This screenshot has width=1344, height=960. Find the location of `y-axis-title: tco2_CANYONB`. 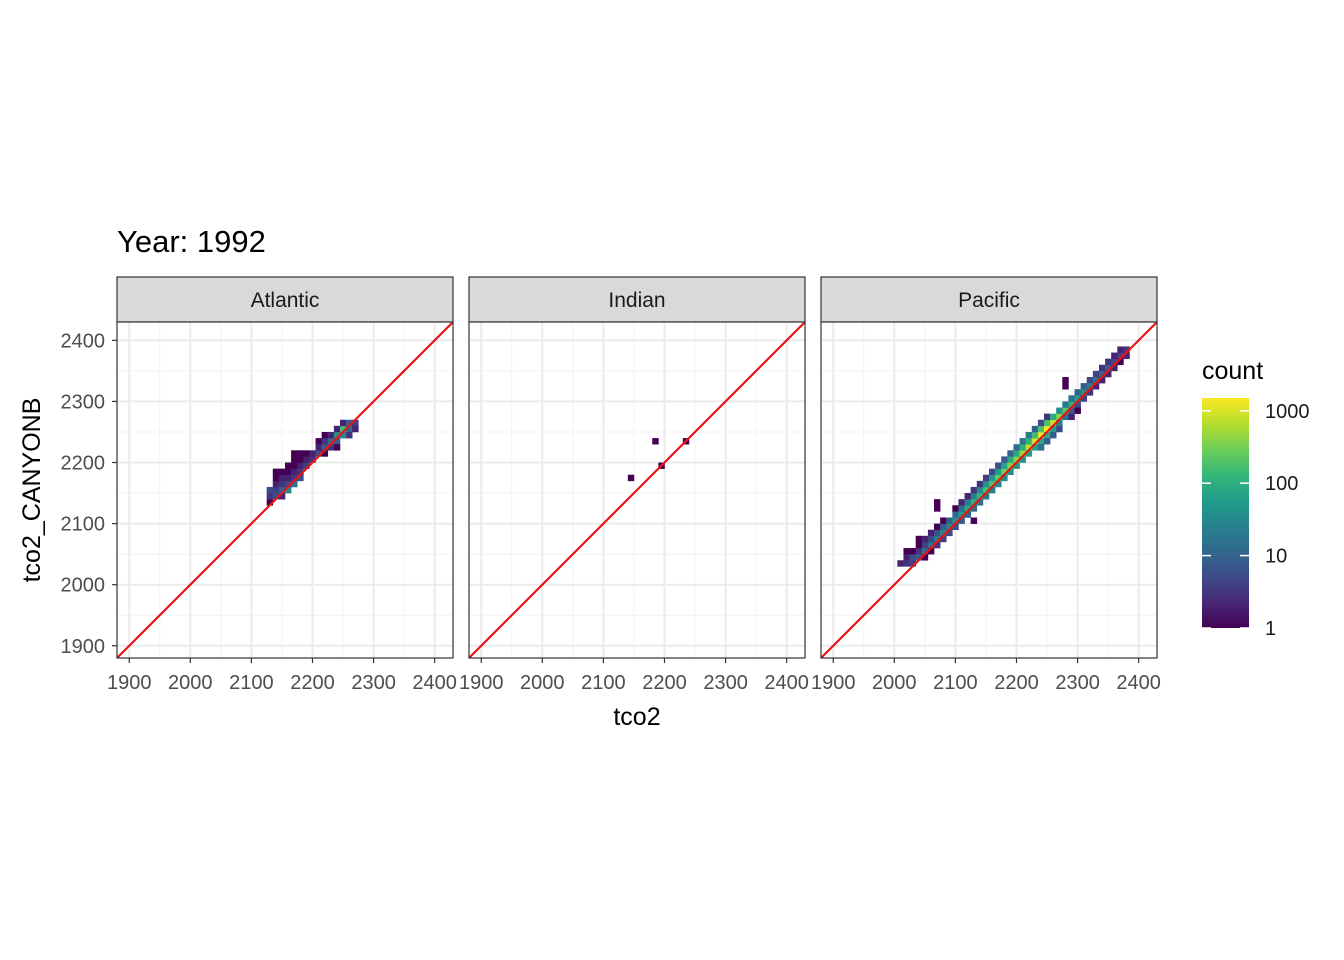

y-axis-title: tco2_CANYONB is located at coordinates (32, 490).